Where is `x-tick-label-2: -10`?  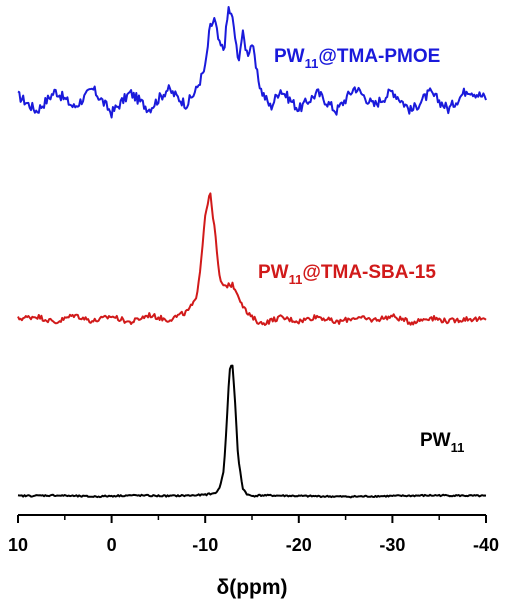
x-tick-label-2: -10 is located at coordinates (205, 545).